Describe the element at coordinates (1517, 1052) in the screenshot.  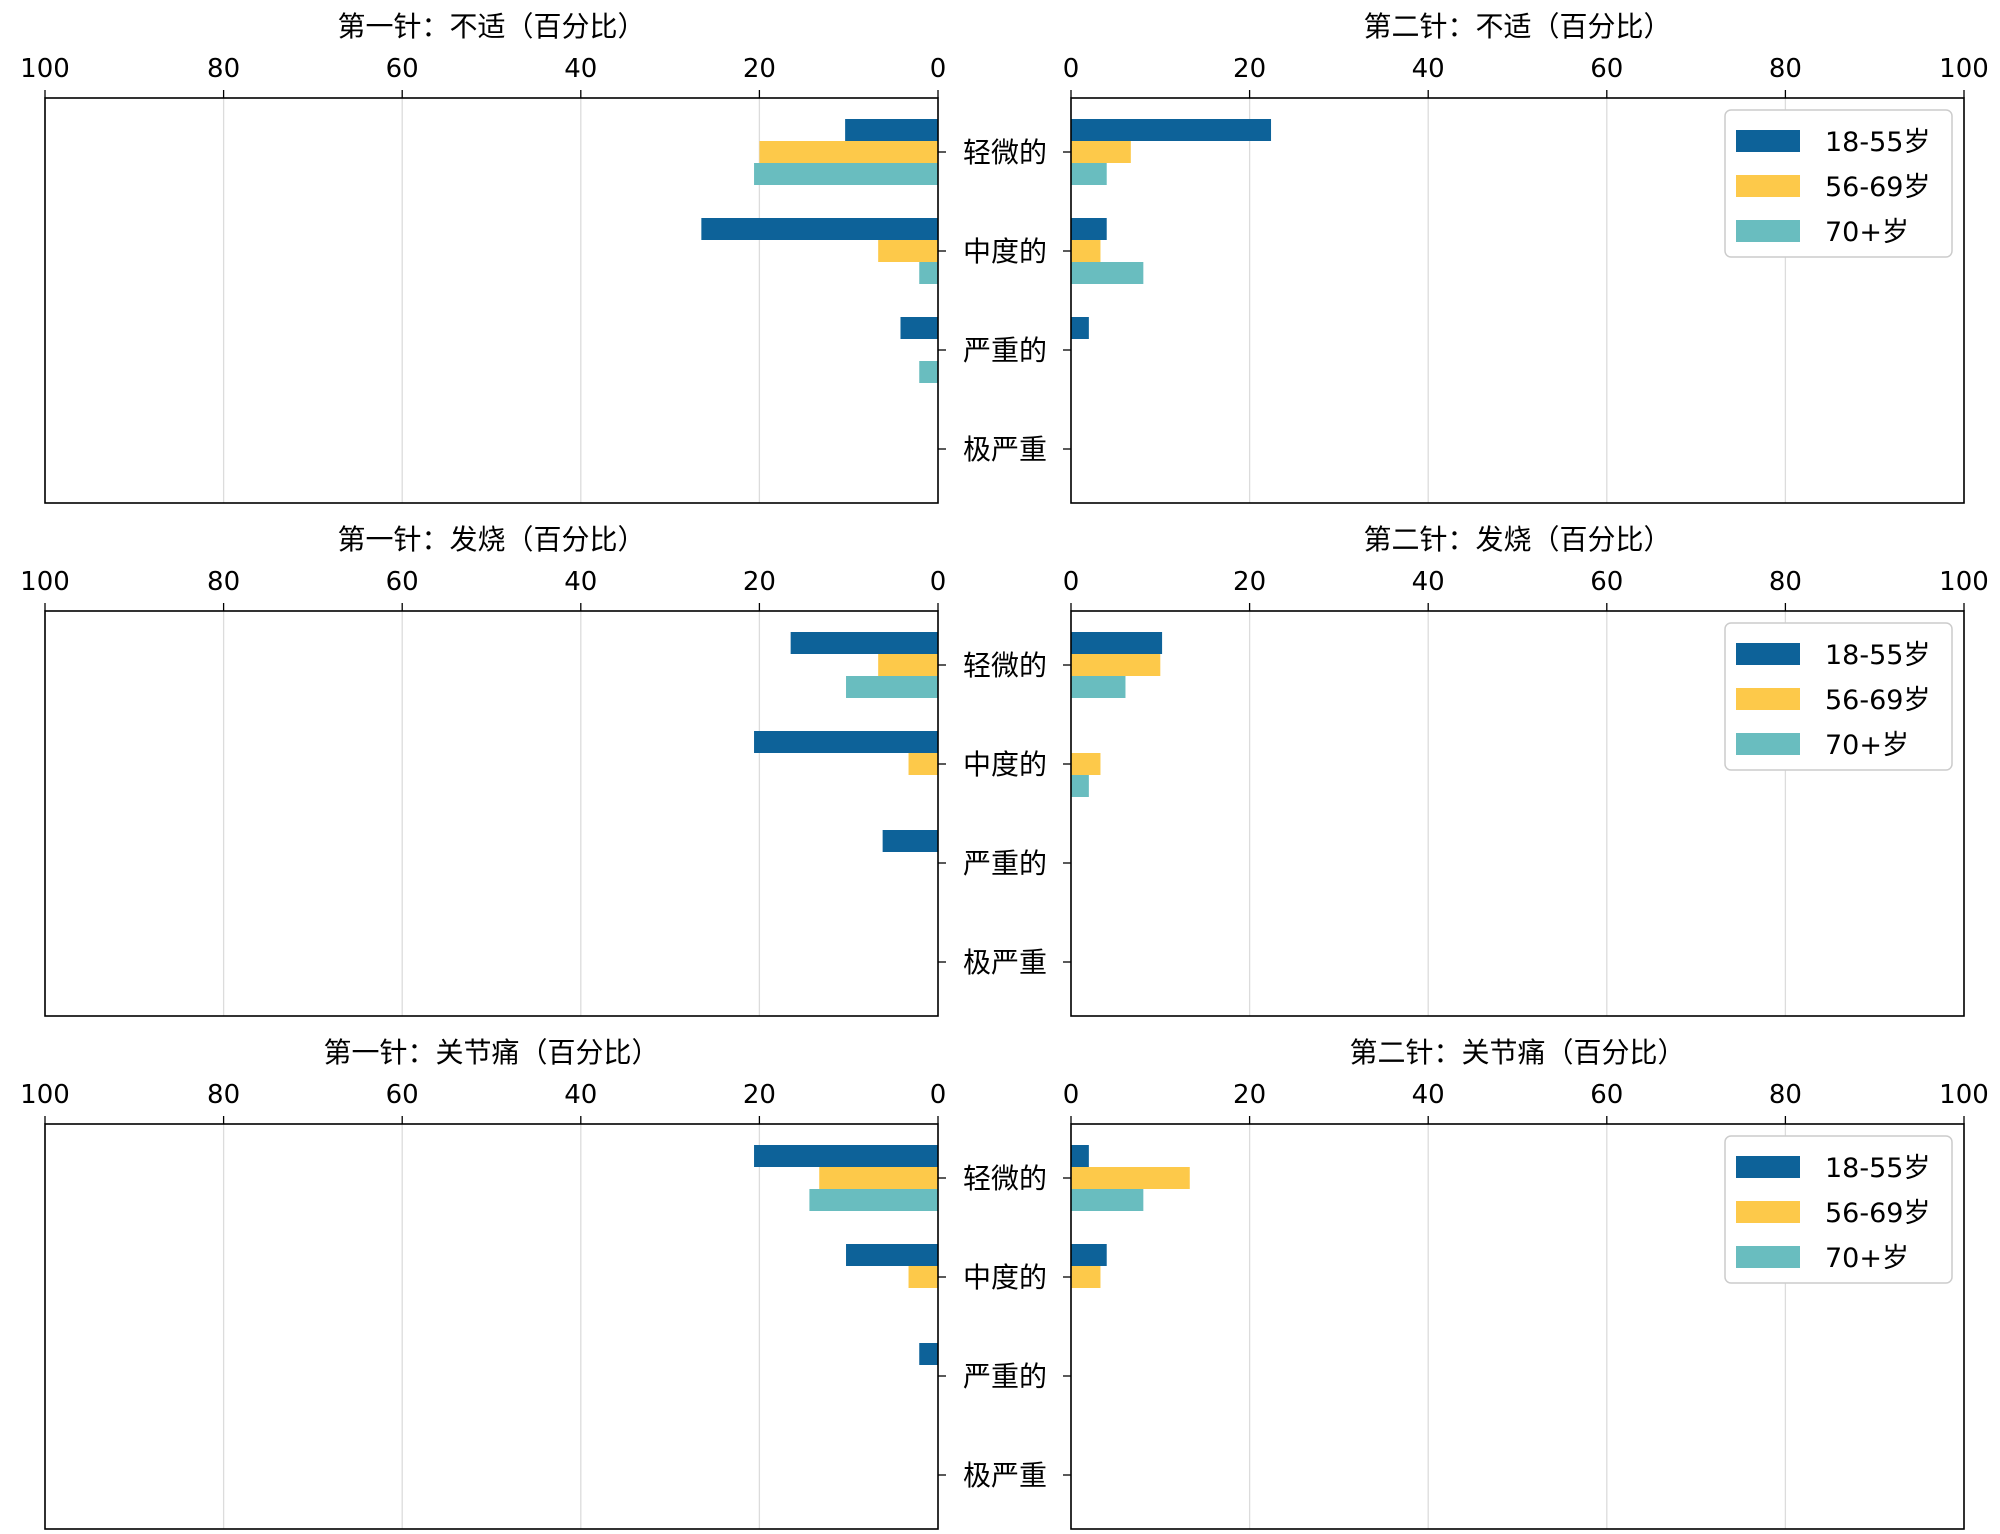
I see `panel-title: 第二针：关节痛（百分比）` at that location.